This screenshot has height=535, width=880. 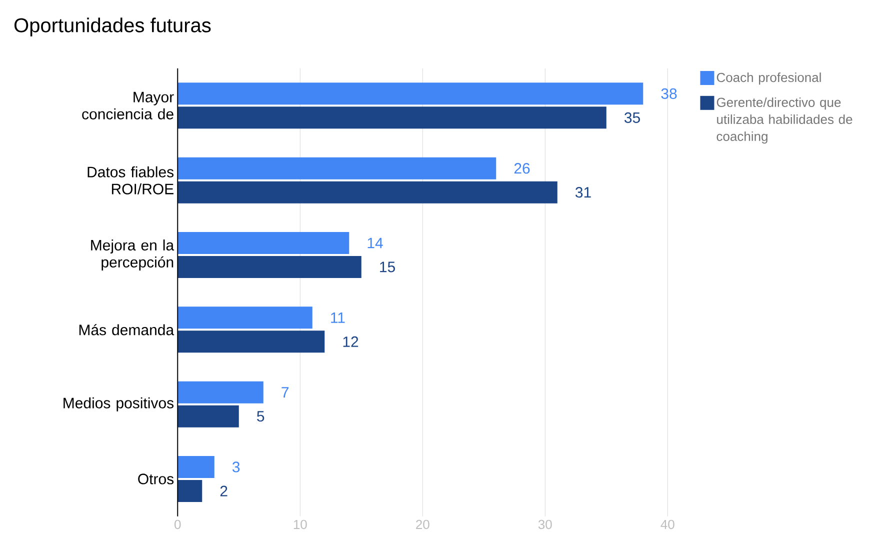 What do you see at coordinates (375, 243) in the screenshot?
I see `data-label: 14` at bounding box center [375, 243].